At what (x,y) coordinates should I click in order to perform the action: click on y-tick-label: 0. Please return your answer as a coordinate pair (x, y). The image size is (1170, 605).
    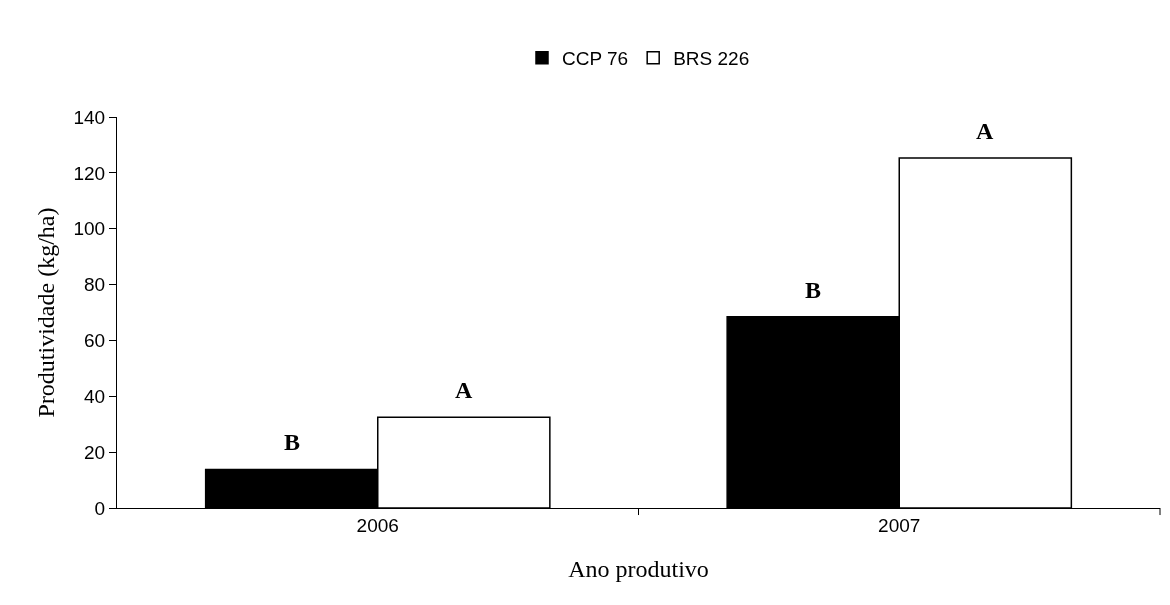
    Looking at the image, I should click on (100, 508).